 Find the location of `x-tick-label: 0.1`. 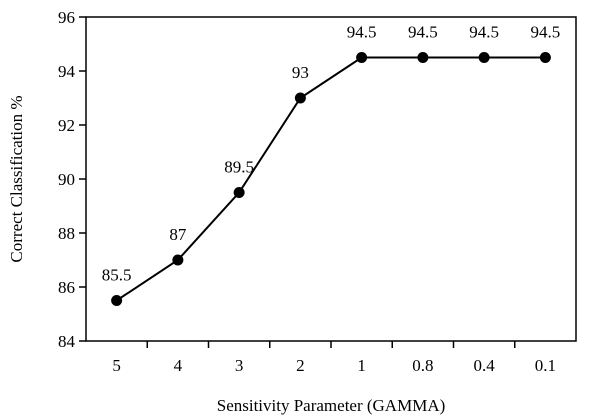

x-tick-label: 0.1 is located at coordinates (545, 365).